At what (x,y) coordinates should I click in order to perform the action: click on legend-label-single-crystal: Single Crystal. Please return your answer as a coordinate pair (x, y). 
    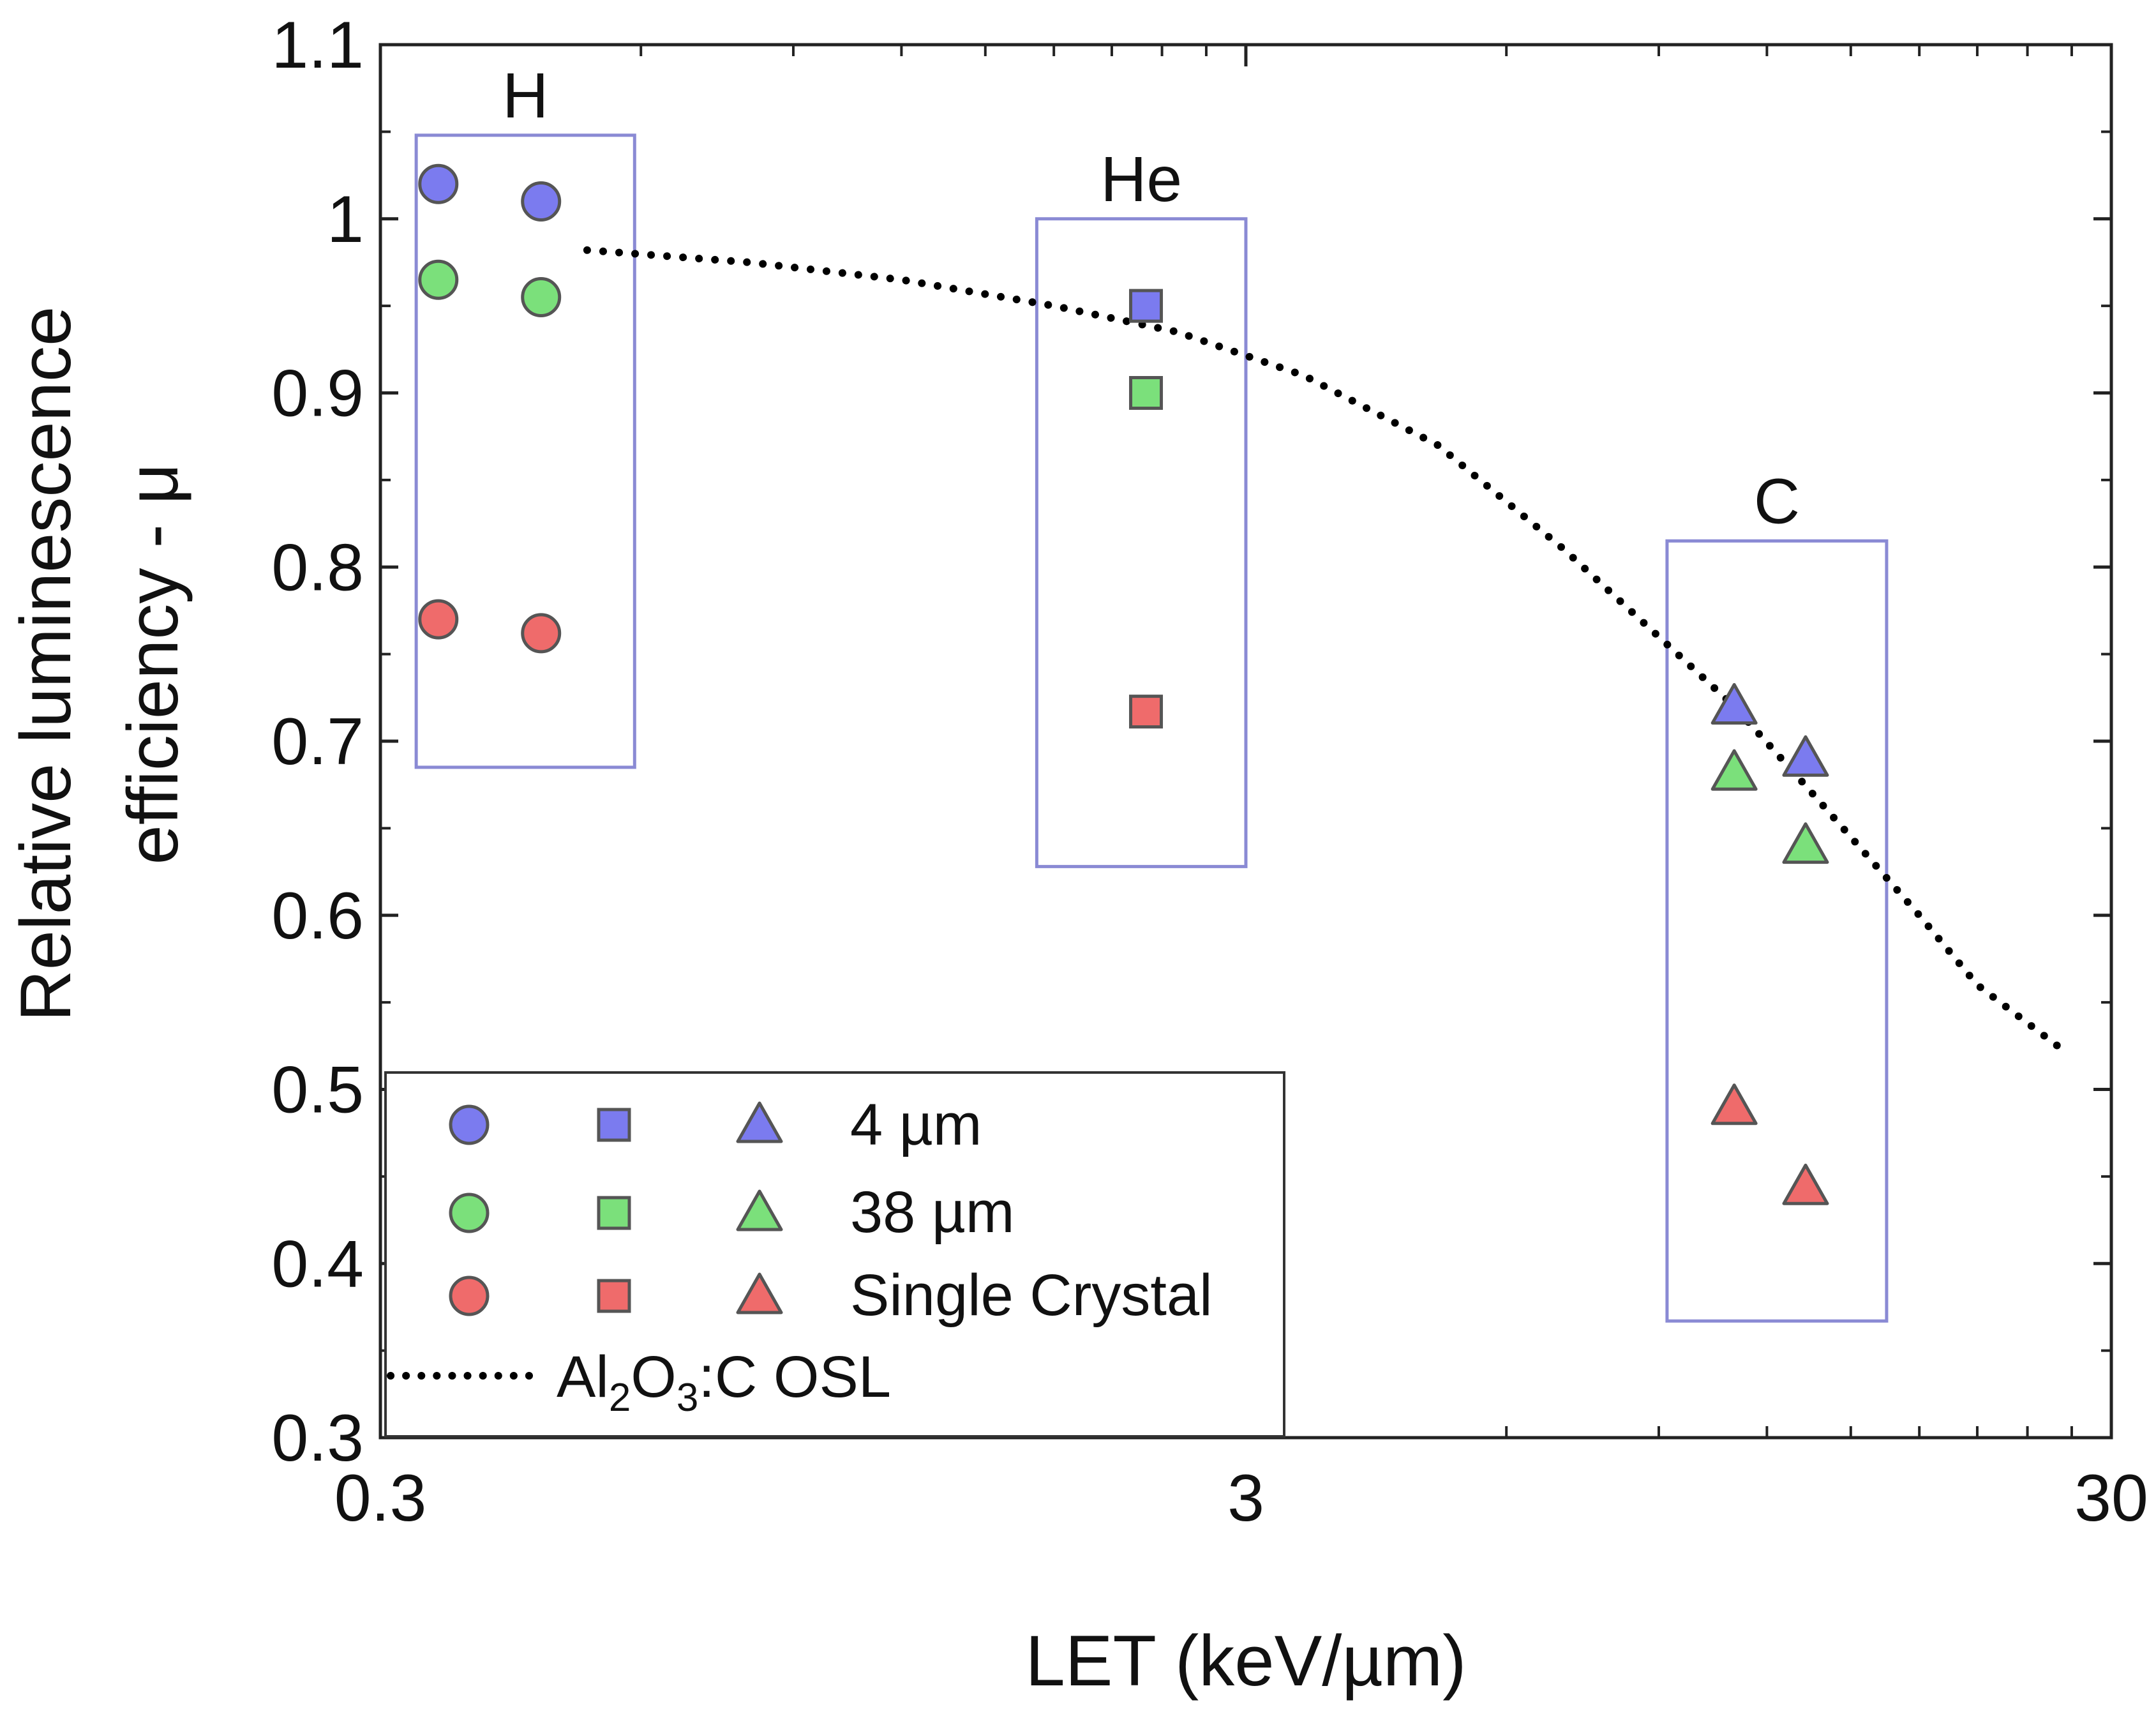
    Looking at the image, I should click on (1031, 1295).